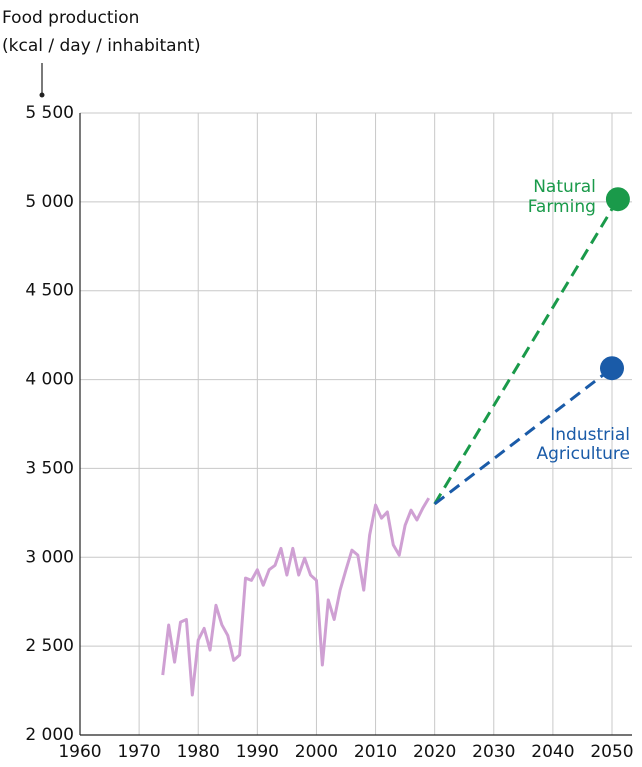 This screenshot has width=642, height=767. What do you see at coordinates (564, 187) in the screenshot?
I see `series-label: Natural` at bounding box center [564, 187].